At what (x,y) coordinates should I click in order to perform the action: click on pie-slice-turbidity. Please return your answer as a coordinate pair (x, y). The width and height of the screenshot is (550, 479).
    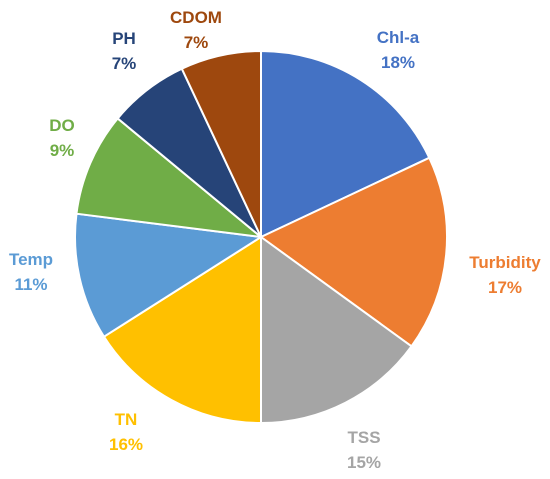
    Looking at the image, I should click on (354, 252).